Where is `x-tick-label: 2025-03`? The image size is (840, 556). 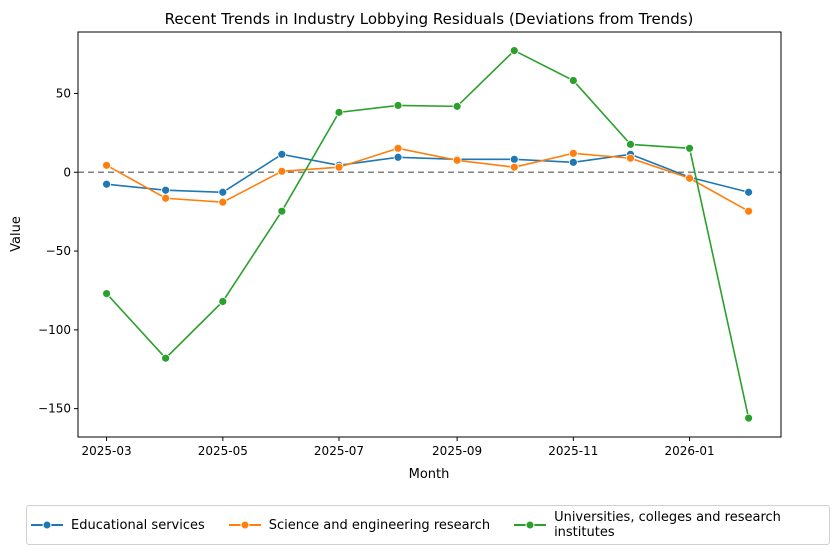
x-tick-label: 2025-03 is located at coordinates (107, 451).